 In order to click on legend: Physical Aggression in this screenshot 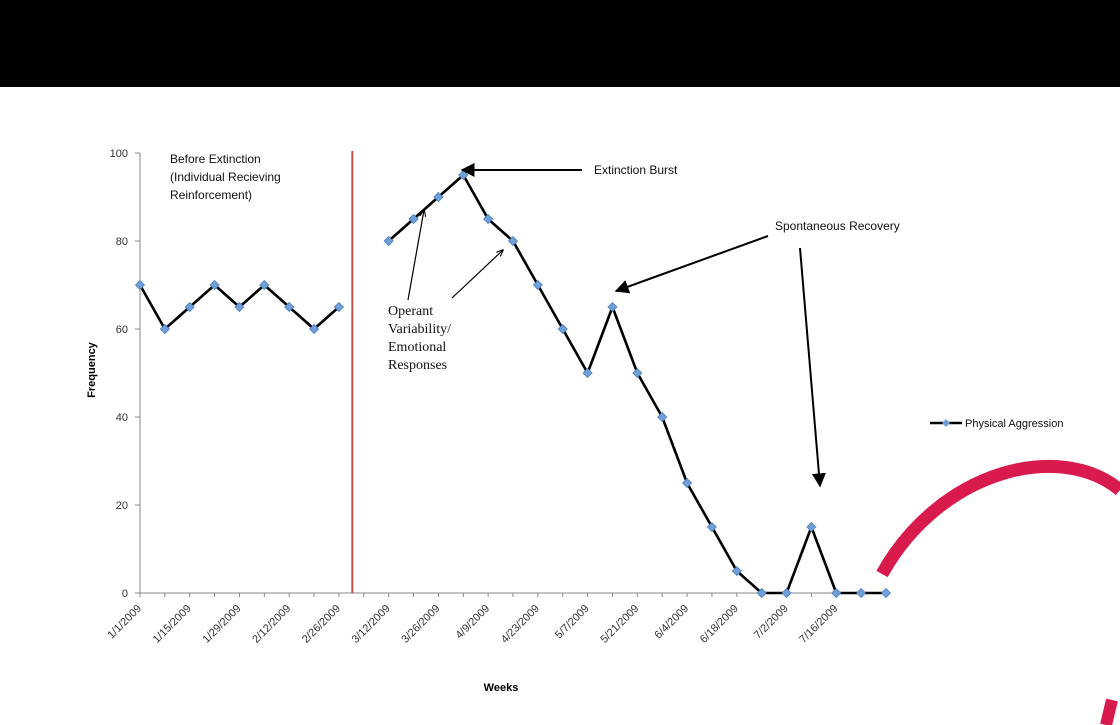, I will do `click(996, 424)`.